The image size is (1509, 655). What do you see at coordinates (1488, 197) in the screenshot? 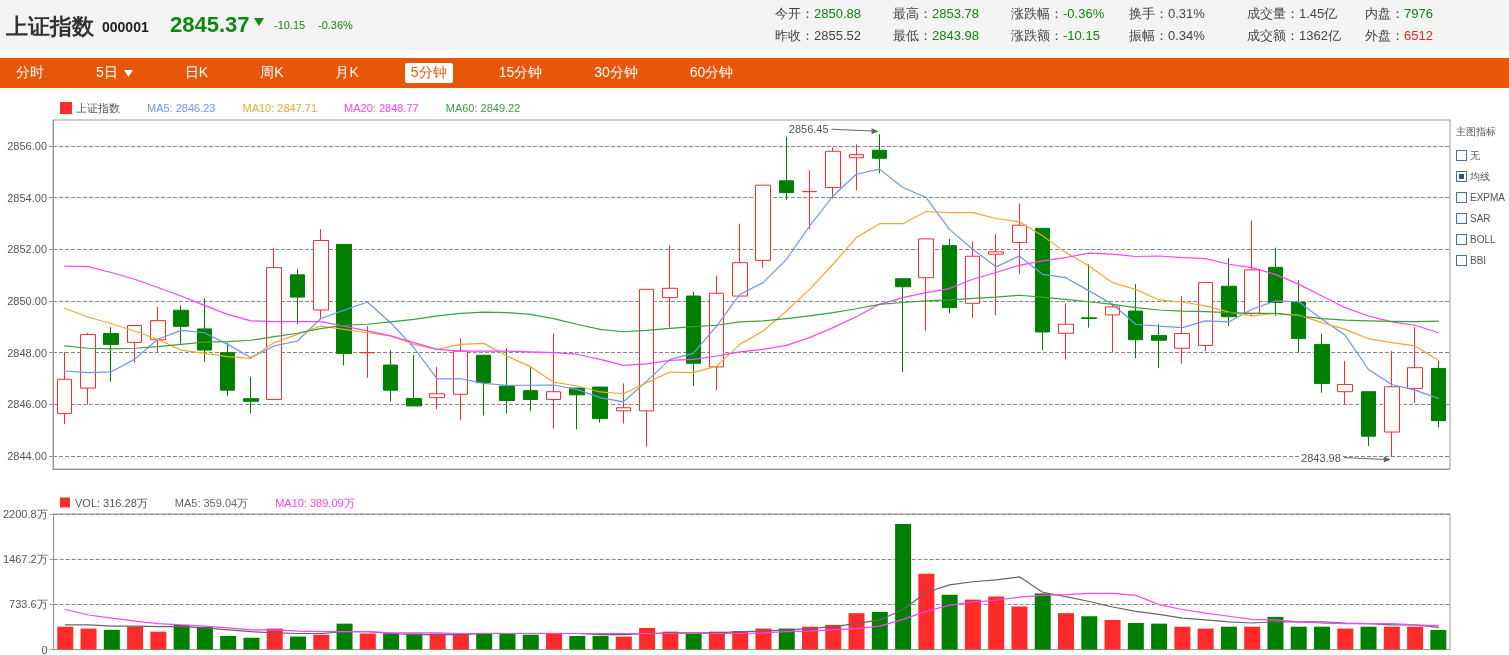
I see `text: EXPMA` at bounding box center [1488, 197].